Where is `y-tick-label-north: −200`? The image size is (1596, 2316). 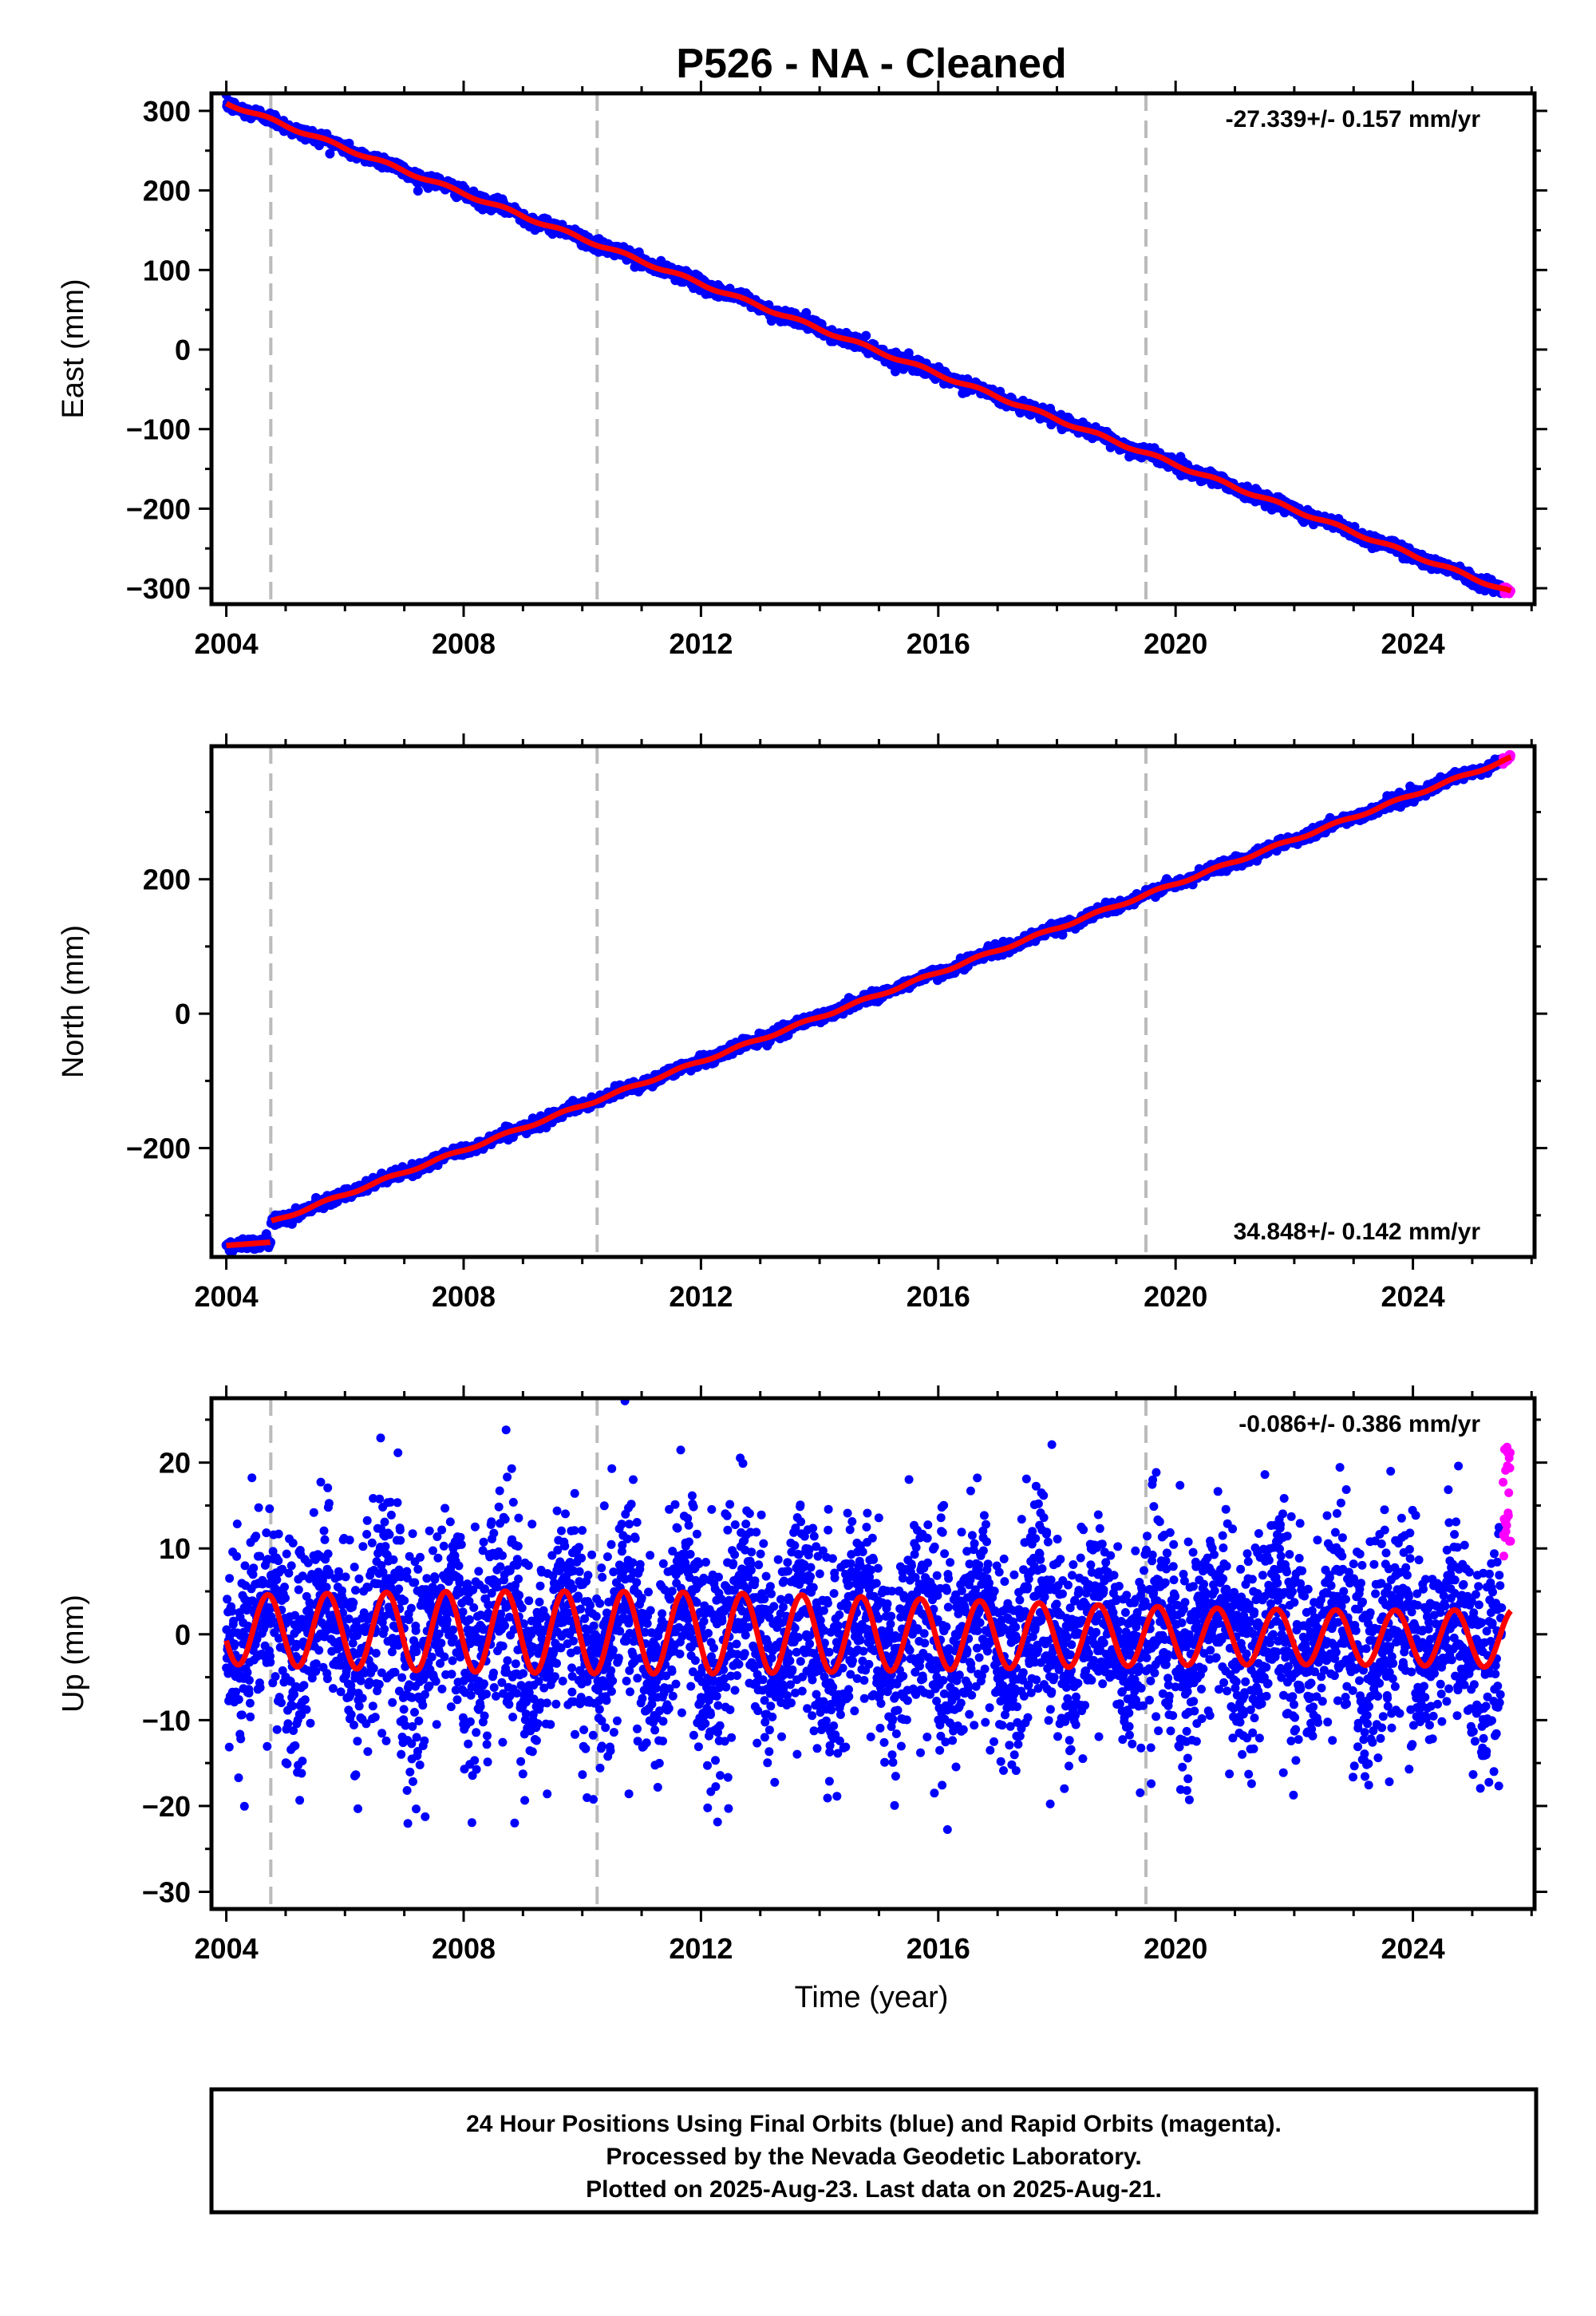
y-tick-label-north: −200 is located at coordinates (158, 1148).